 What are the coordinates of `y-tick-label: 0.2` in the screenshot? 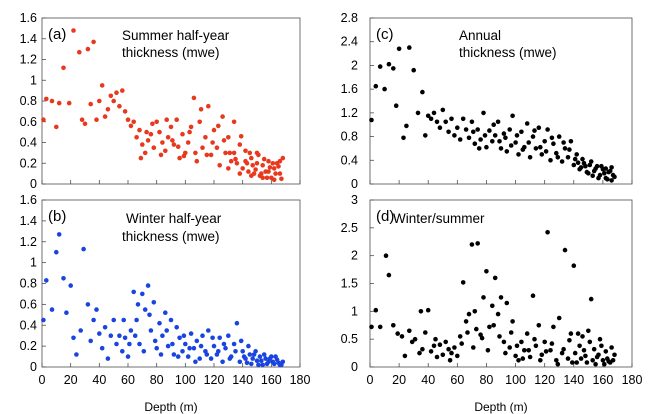 It's located at (28, 346).